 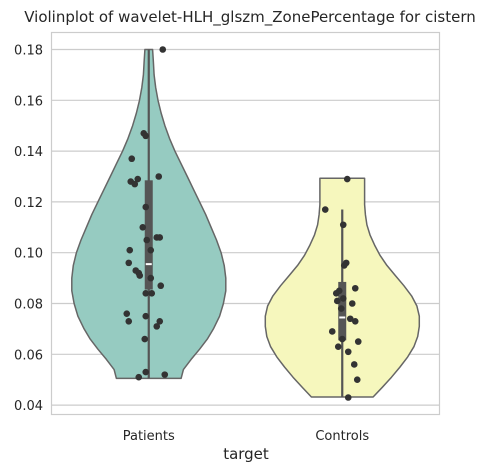 I want to click on iqr-box-patients, so click(x=148, y=235).